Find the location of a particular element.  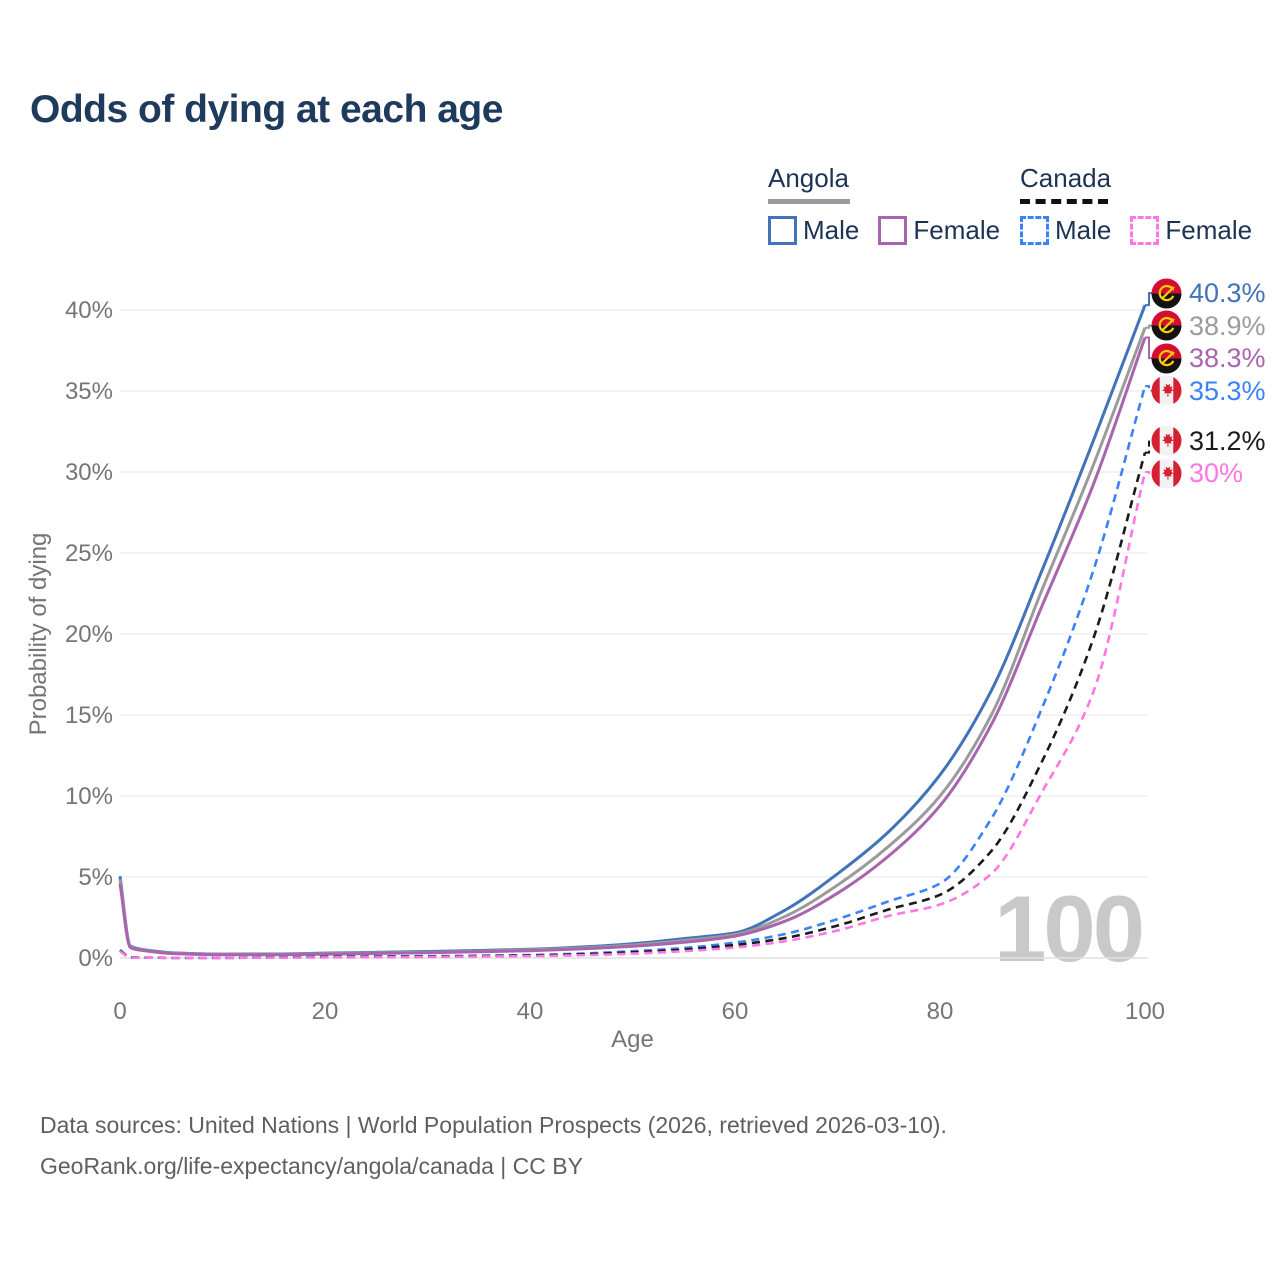

x-tick-label: 40 is located at coordinates (530, 1011).